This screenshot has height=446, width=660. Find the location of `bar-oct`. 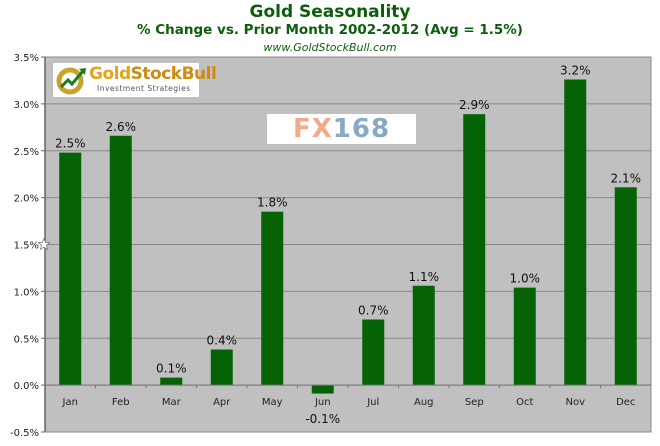

bar-oct is located at coordinates (524, 336).